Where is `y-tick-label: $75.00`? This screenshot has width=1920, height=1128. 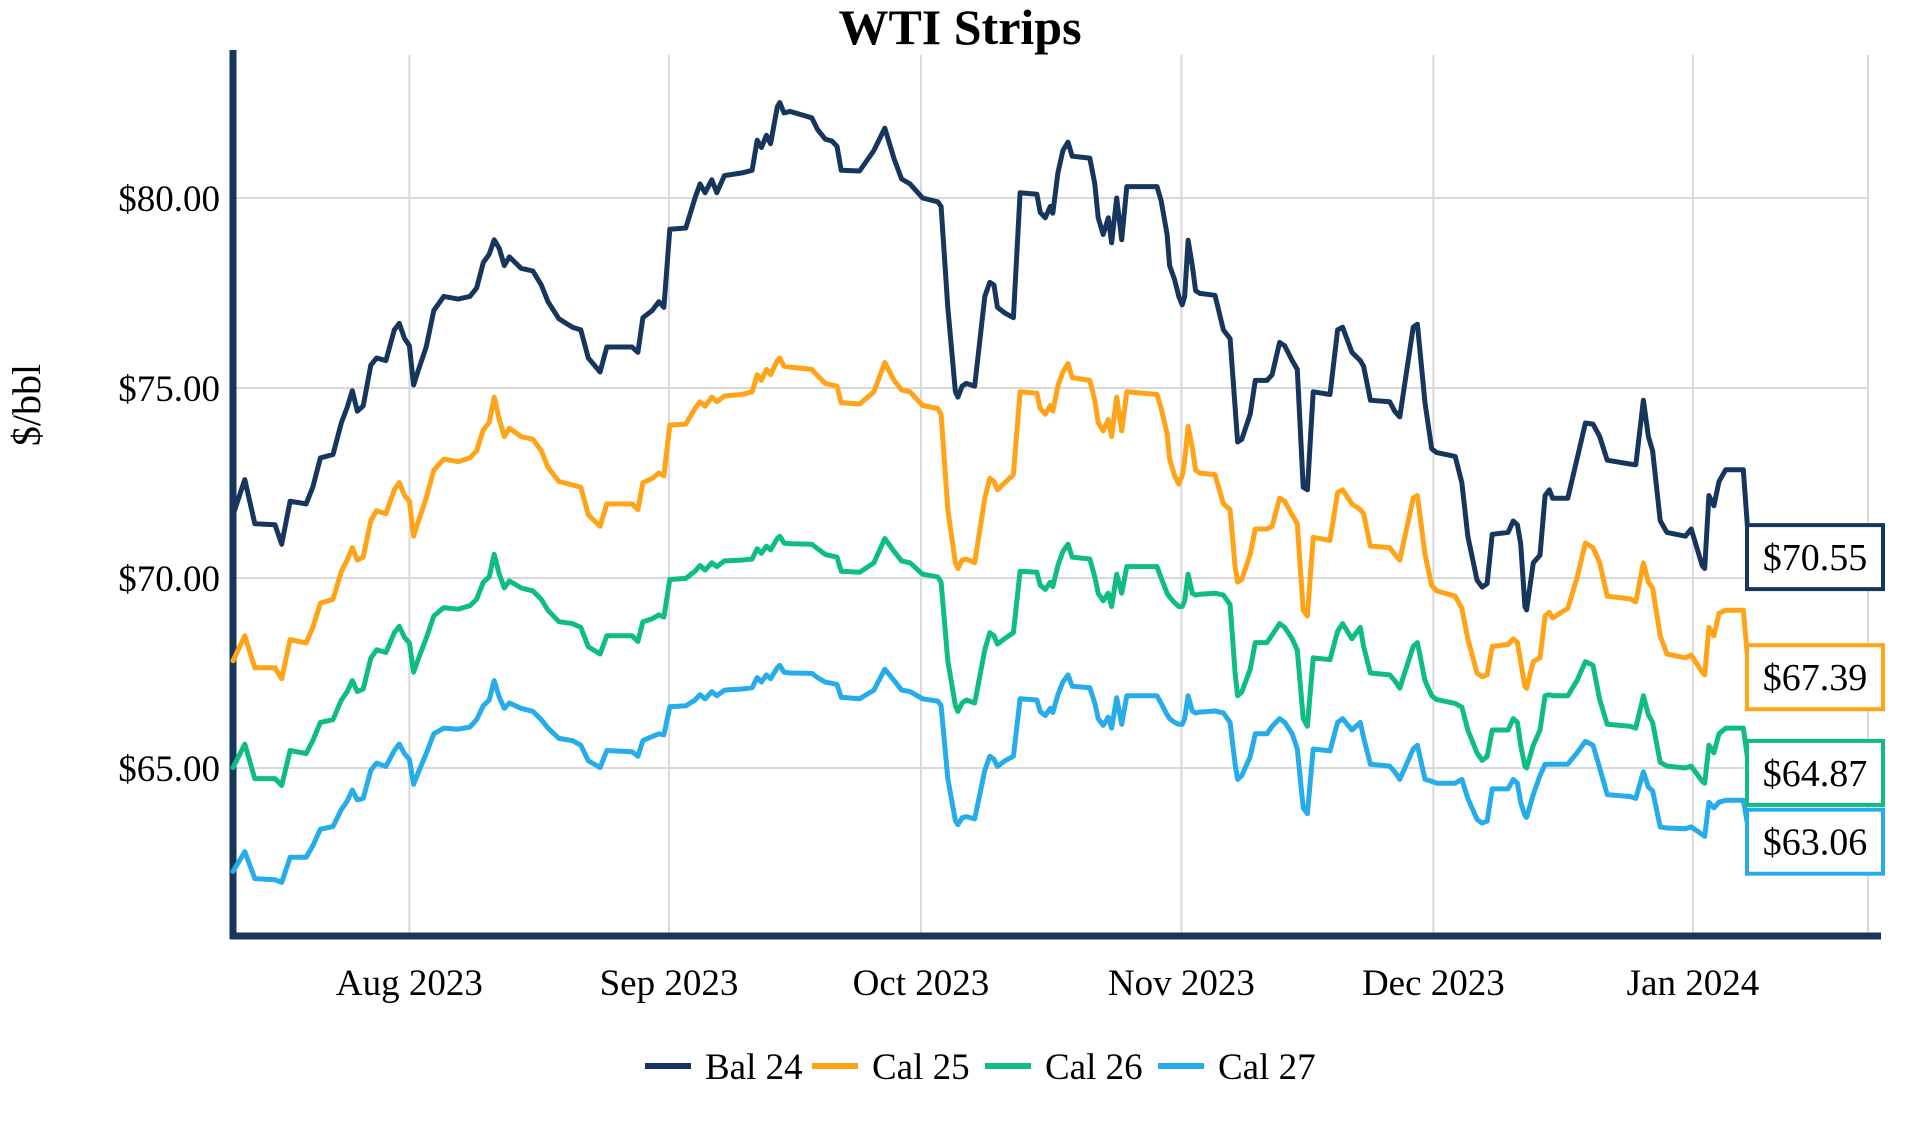 y-tick-label: $75.00 is located at coordinates (169, 389).